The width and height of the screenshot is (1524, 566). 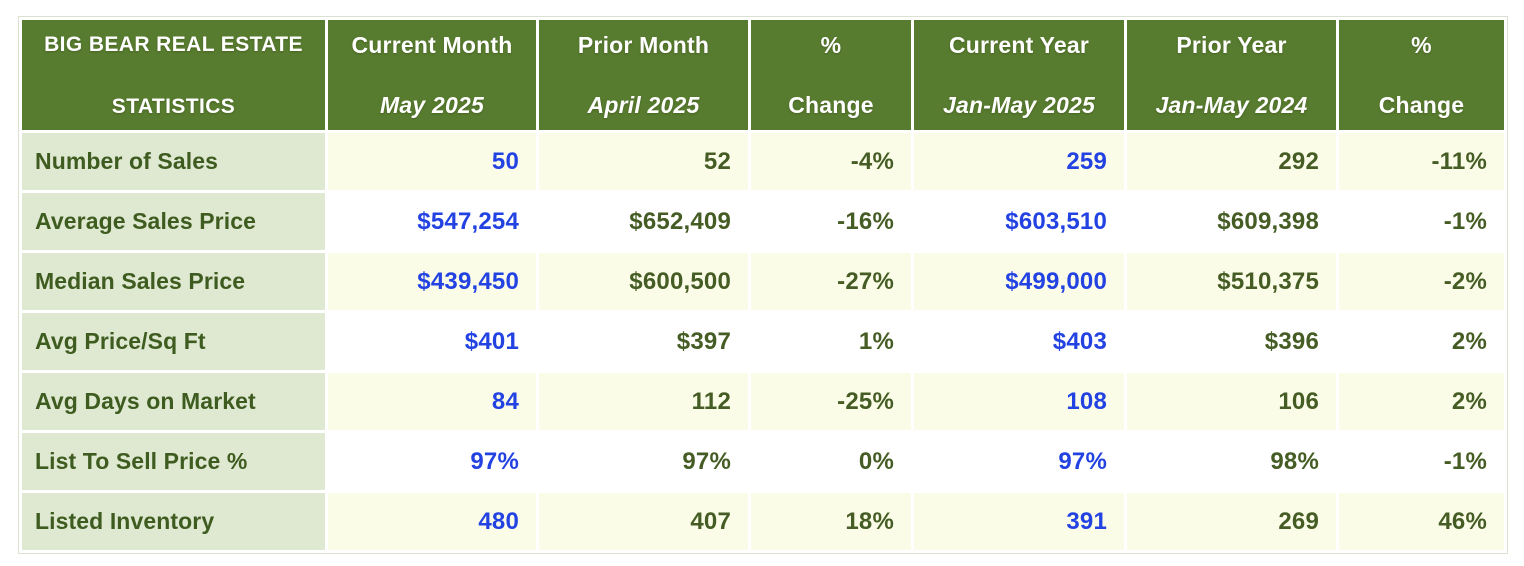 What do you see at coordinates (643, 161) in the screenshot?
I see `value-cell-prior-month: 52` at bounding box center [643, 161].